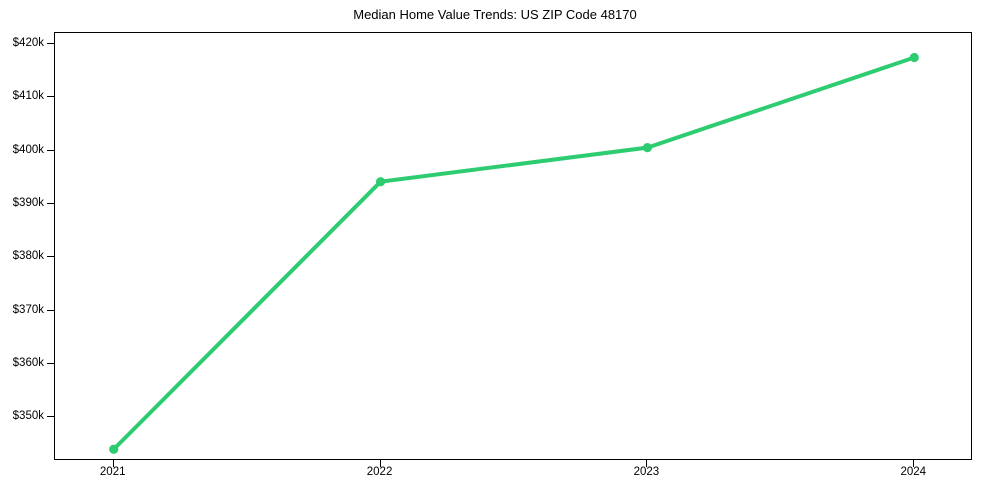 The image size is (990, 490). I want to click on y-tick-label: $400k, so click(28, 149).